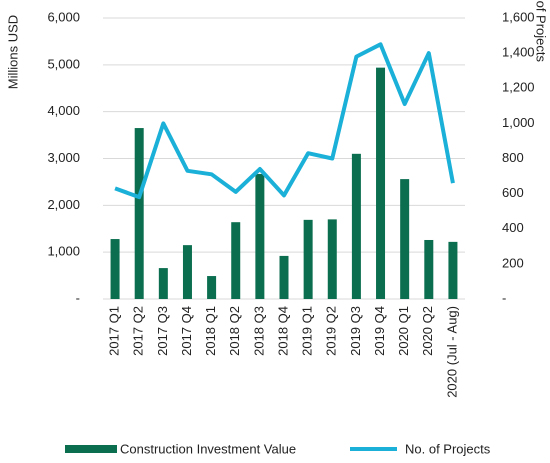 The image size is (550, 463). What do you see at coordinates (138, 331) in the screenshot?
I see `x-tick-label: 2017 Q2` at bounding box center [138, 331].